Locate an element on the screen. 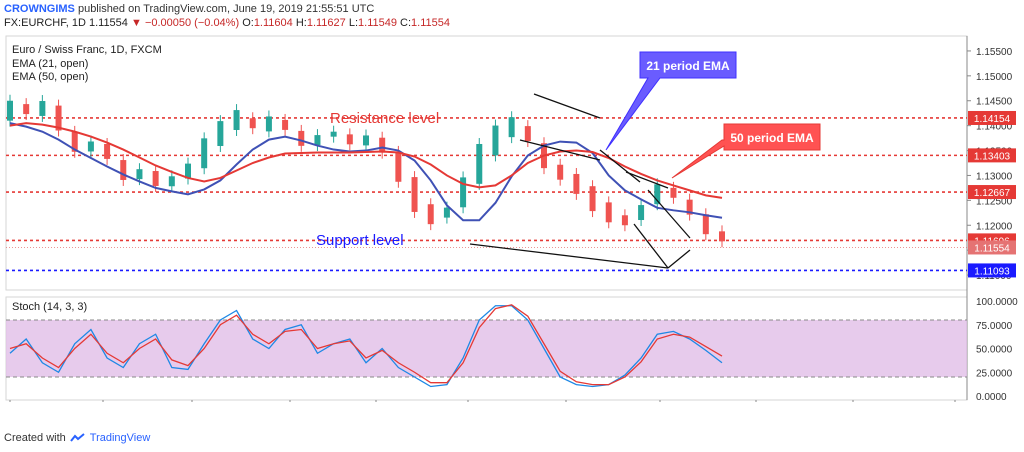 This screenshot has width=1024, height=452. y-tick-label: 1.15000 is located at coordinates (994, 77).